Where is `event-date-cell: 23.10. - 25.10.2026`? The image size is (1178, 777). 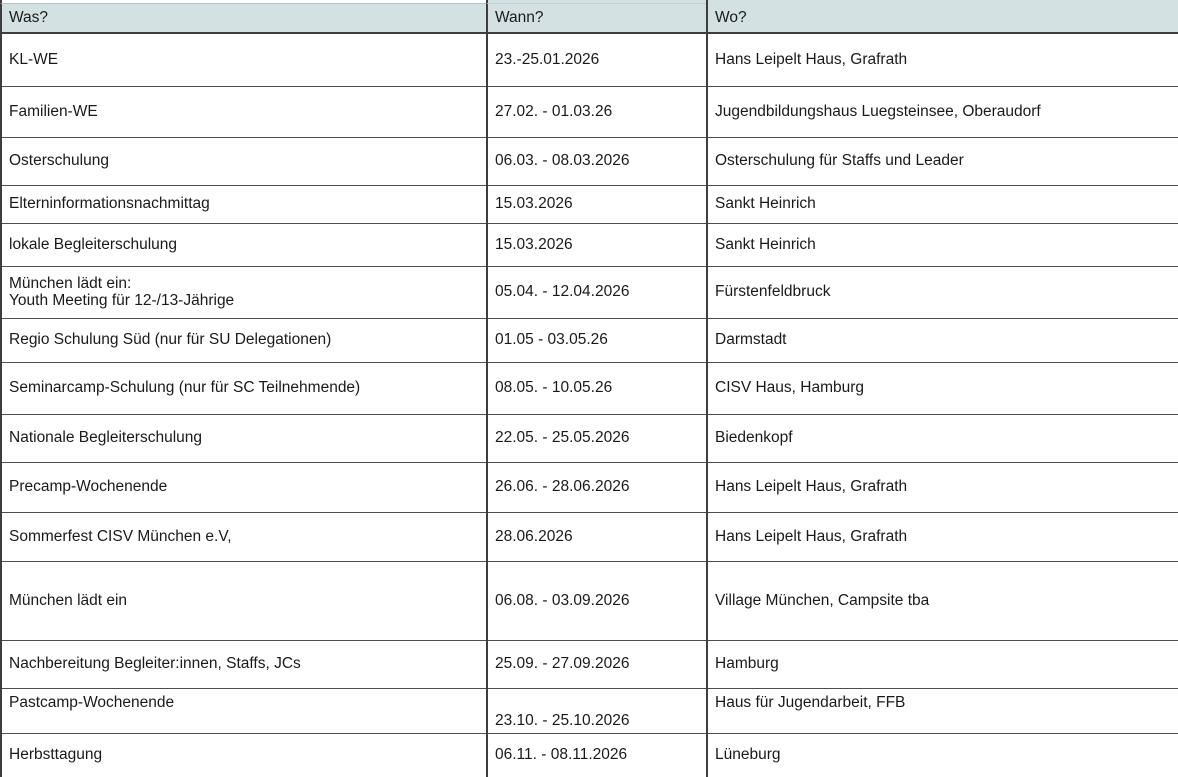 event-date-cell: 23.10. - 25.10.2026 is located at coordinates (596, 710).